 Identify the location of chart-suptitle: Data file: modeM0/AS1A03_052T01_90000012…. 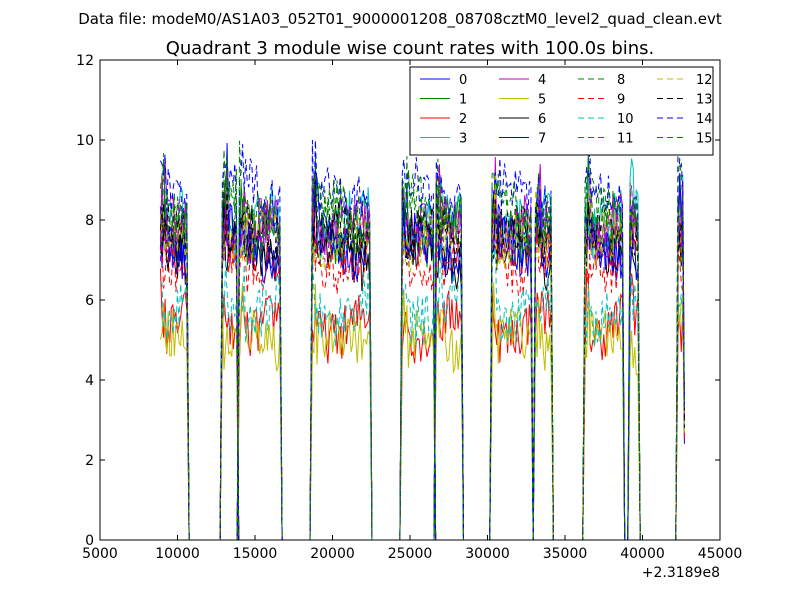
(400, 19).